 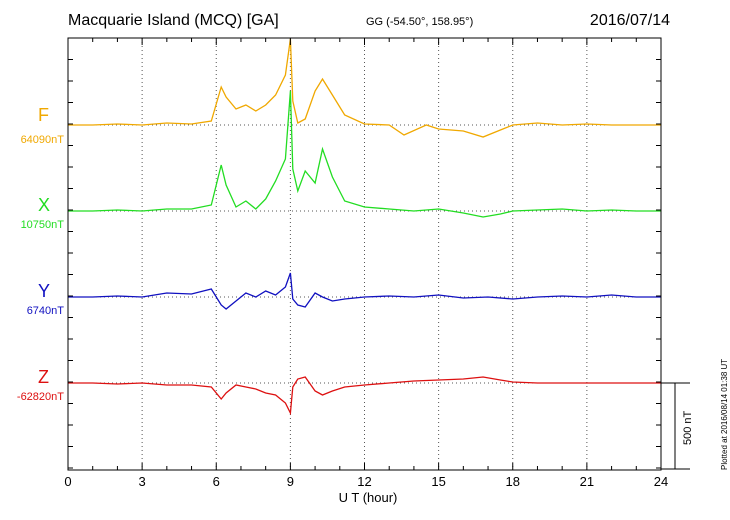 What do you see at coordinates (368, 497) in the screenshot?
I see `x-axis-label: U T (hour)` at bounding box center [368, 497].